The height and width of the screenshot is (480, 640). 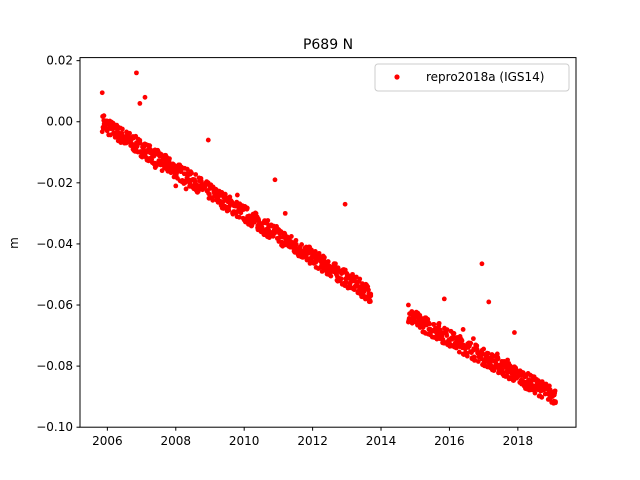 I want to click on y-tick-label: 0.02, so click(x=59, y=61).